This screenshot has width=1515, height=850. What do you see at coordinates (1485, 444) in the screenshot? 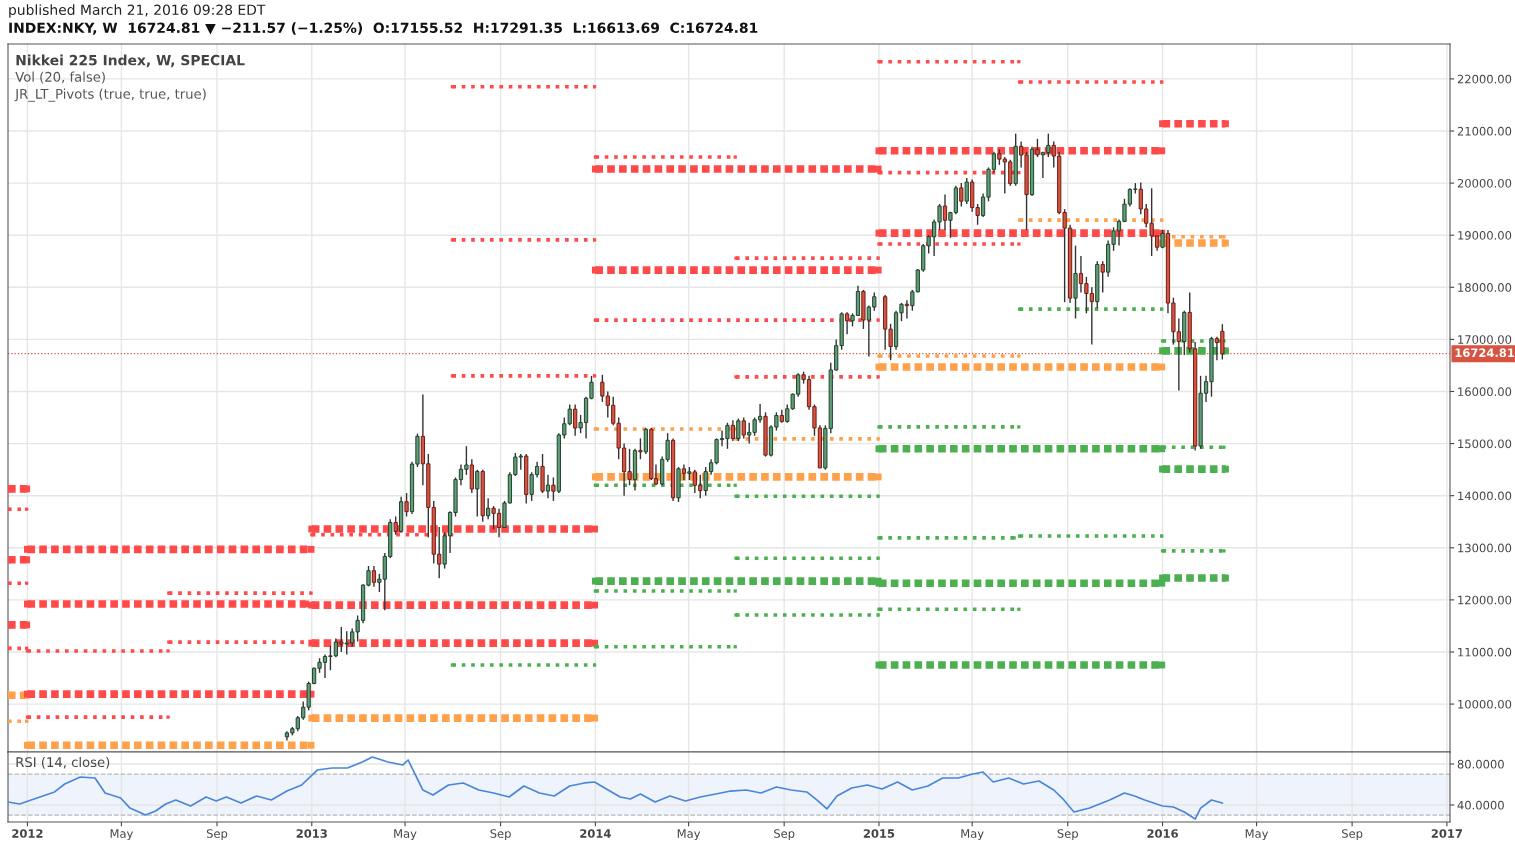
I see `y-tick-label: 15000.00` at bounding box center [1485, 444].